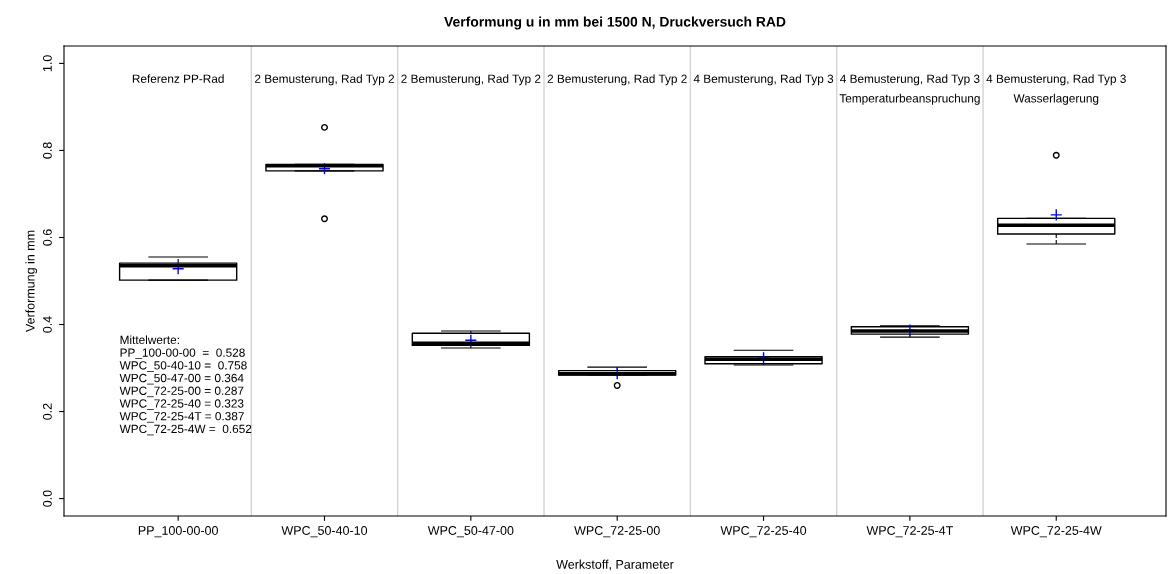  Describe the element at coordinates (178, 532) in the screenshot. I see `x-tick-label: PP_100-00-00` at that location.